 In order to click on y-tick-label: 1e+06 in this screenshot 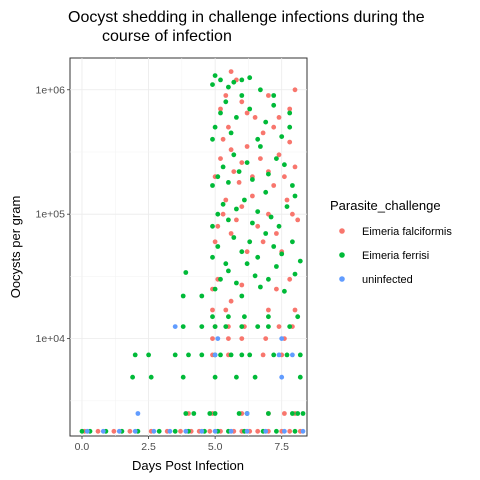, I will do `click(51, 90)`.